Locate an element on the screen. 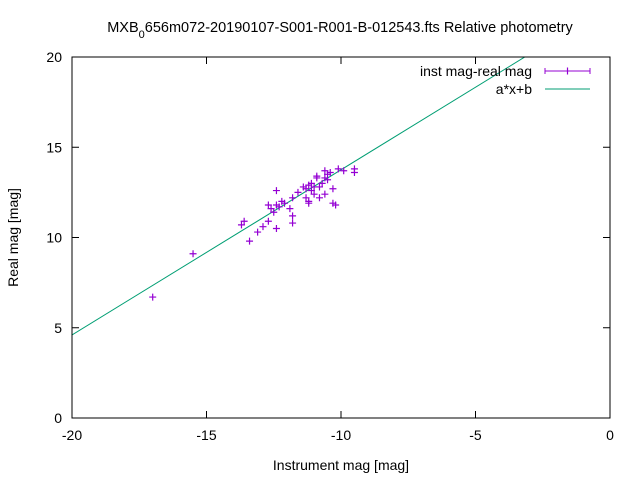  x-axis-label: Instrument mag [mag] is located at coordinates (341, 465).